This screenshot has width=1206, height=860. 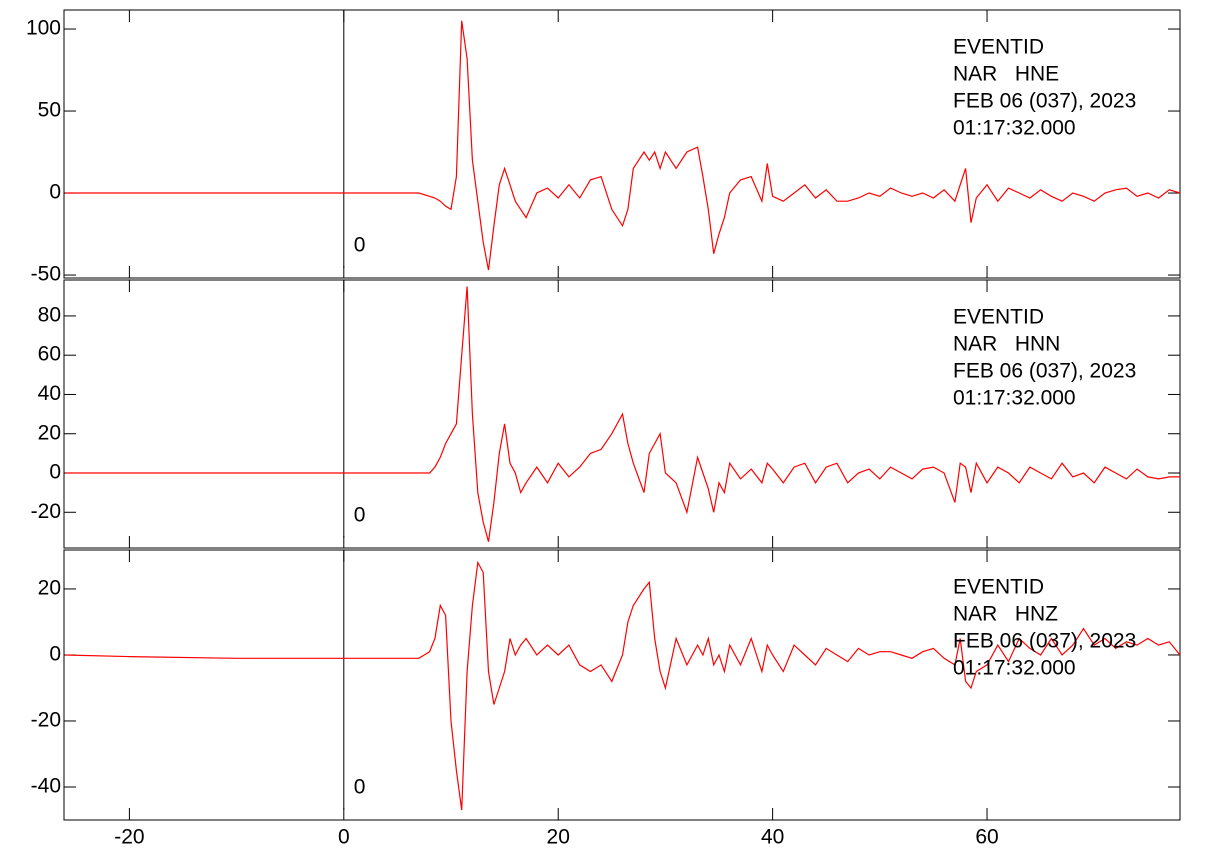 I want to click on x-tick-label: 60, so click(x=986, y=837).